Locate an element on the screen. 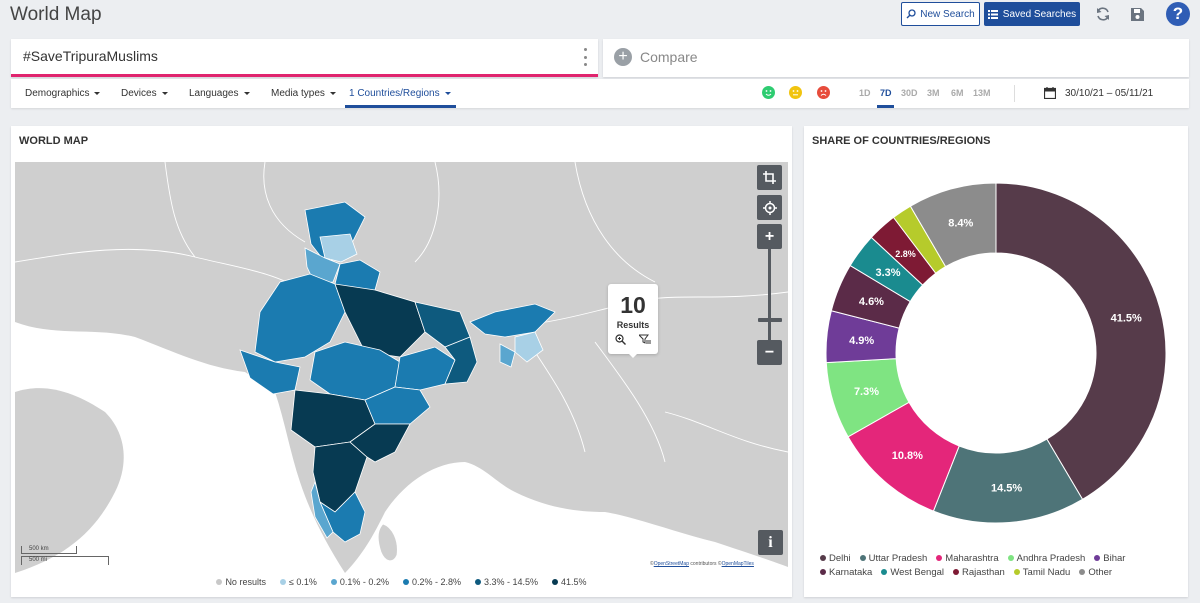  filter-region-icon is located at coordinates (645, 339).